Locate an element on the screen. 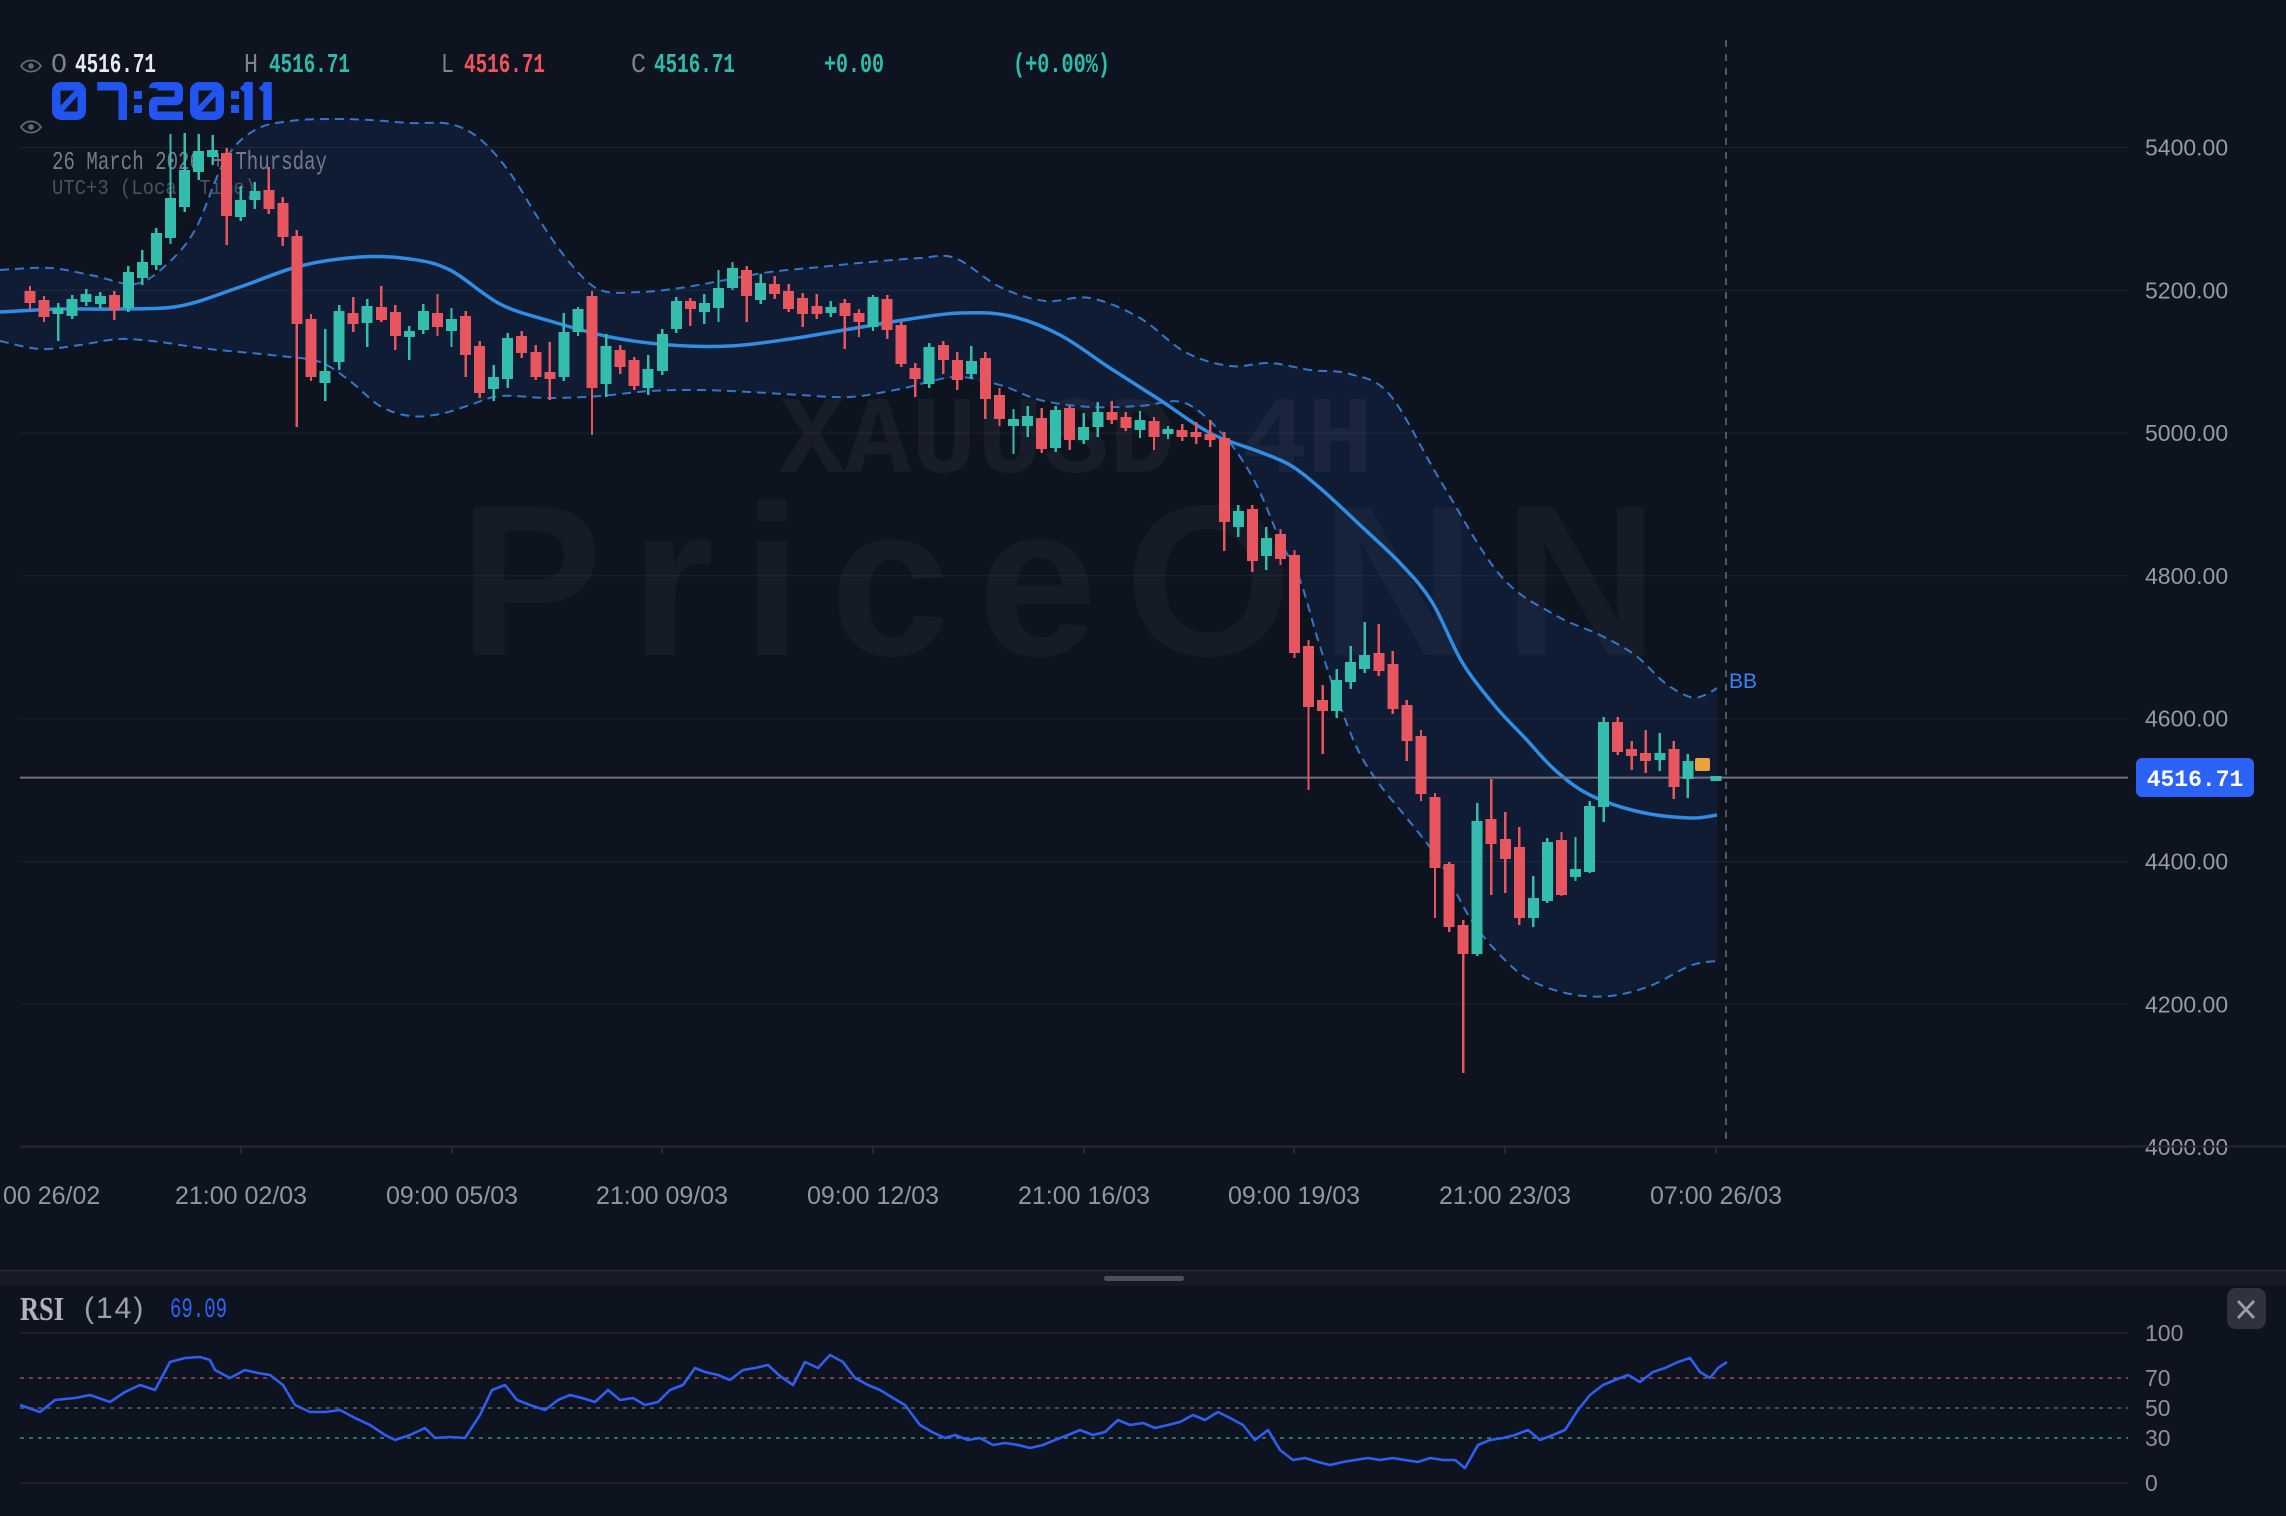 The image size is (2286, 1516). svg-text: L is located at coordinates (447, 66).